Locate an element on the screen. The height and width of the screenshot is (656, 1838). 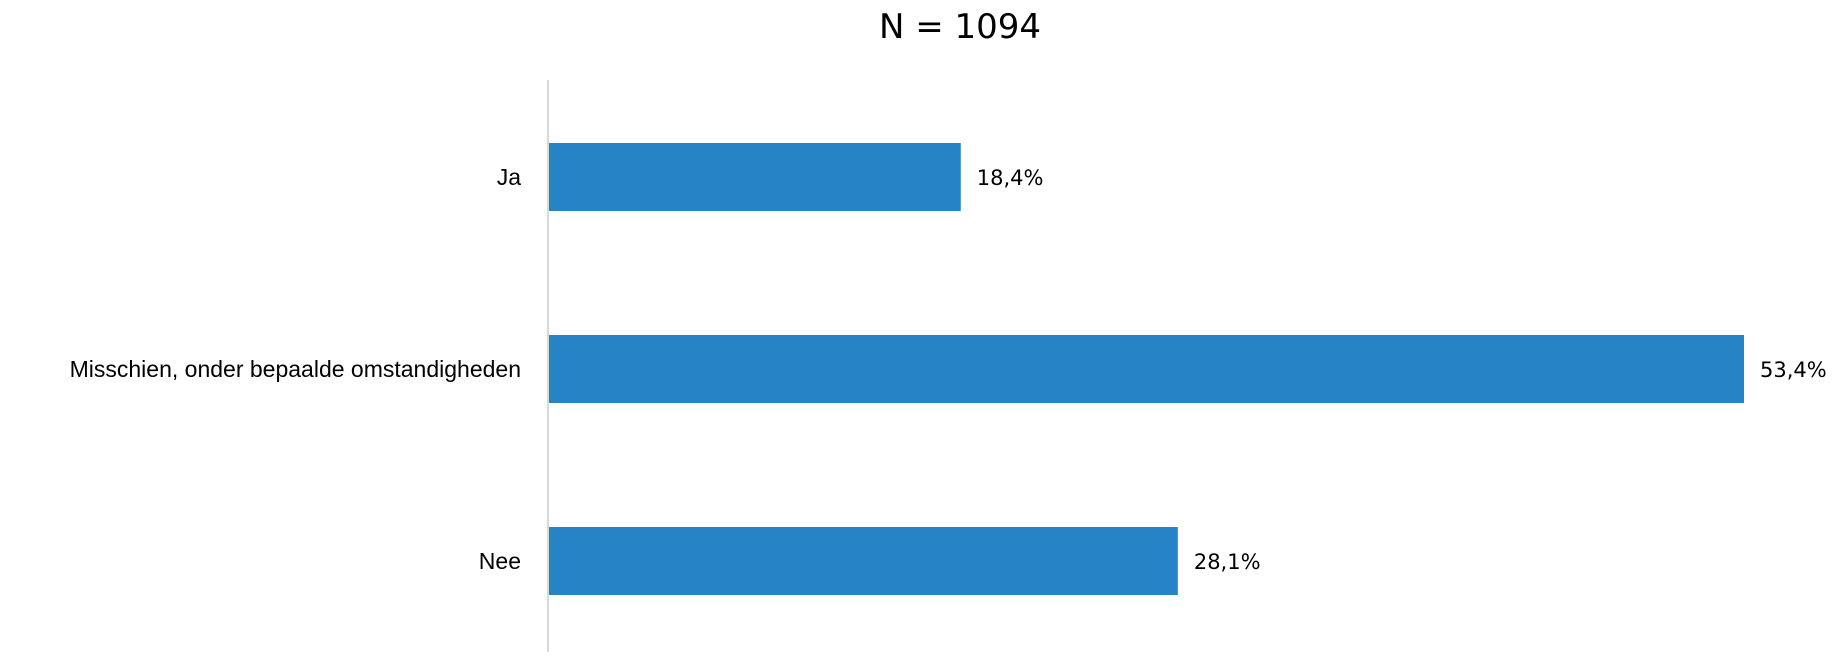
chart-title: N = 1094 is located at coordinates (960, 27).